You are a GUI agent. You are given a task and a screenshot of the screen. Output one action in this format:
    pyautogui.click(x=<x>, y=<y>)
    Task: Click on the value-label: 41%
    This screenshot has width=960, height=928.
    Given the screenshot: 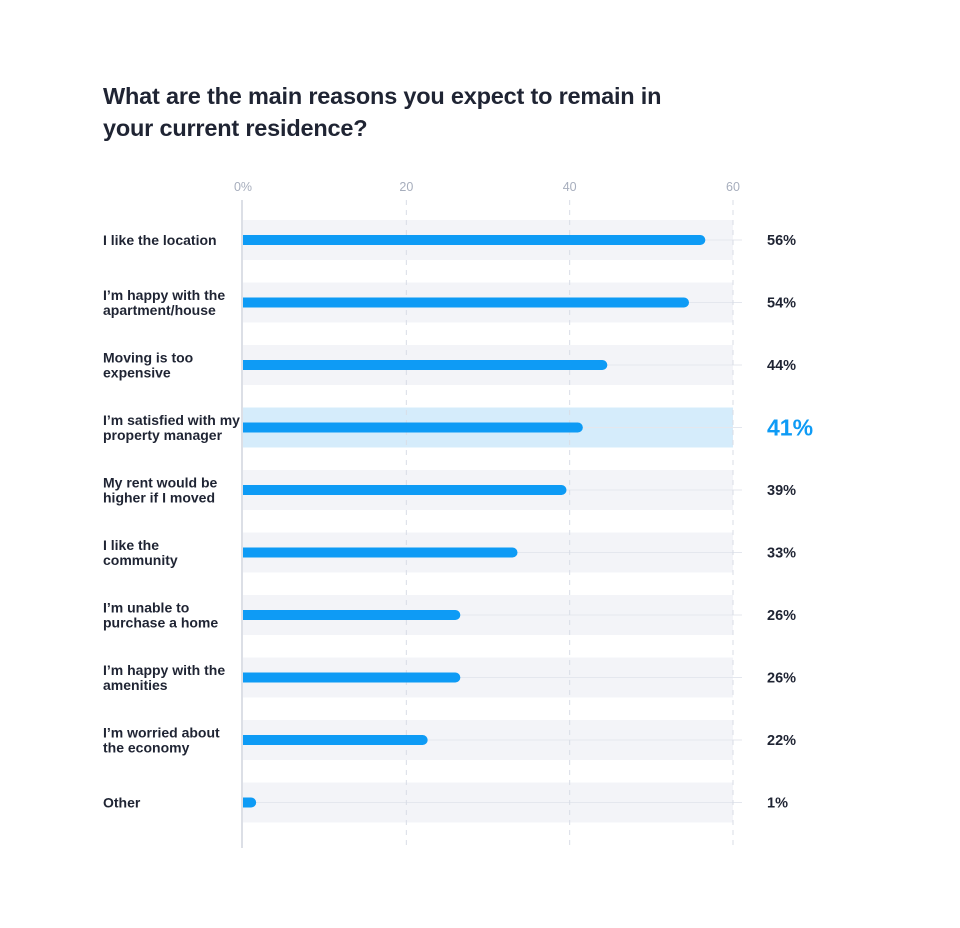 What is the action you would take?
    pyautogui.click(x=790, y=428)
    